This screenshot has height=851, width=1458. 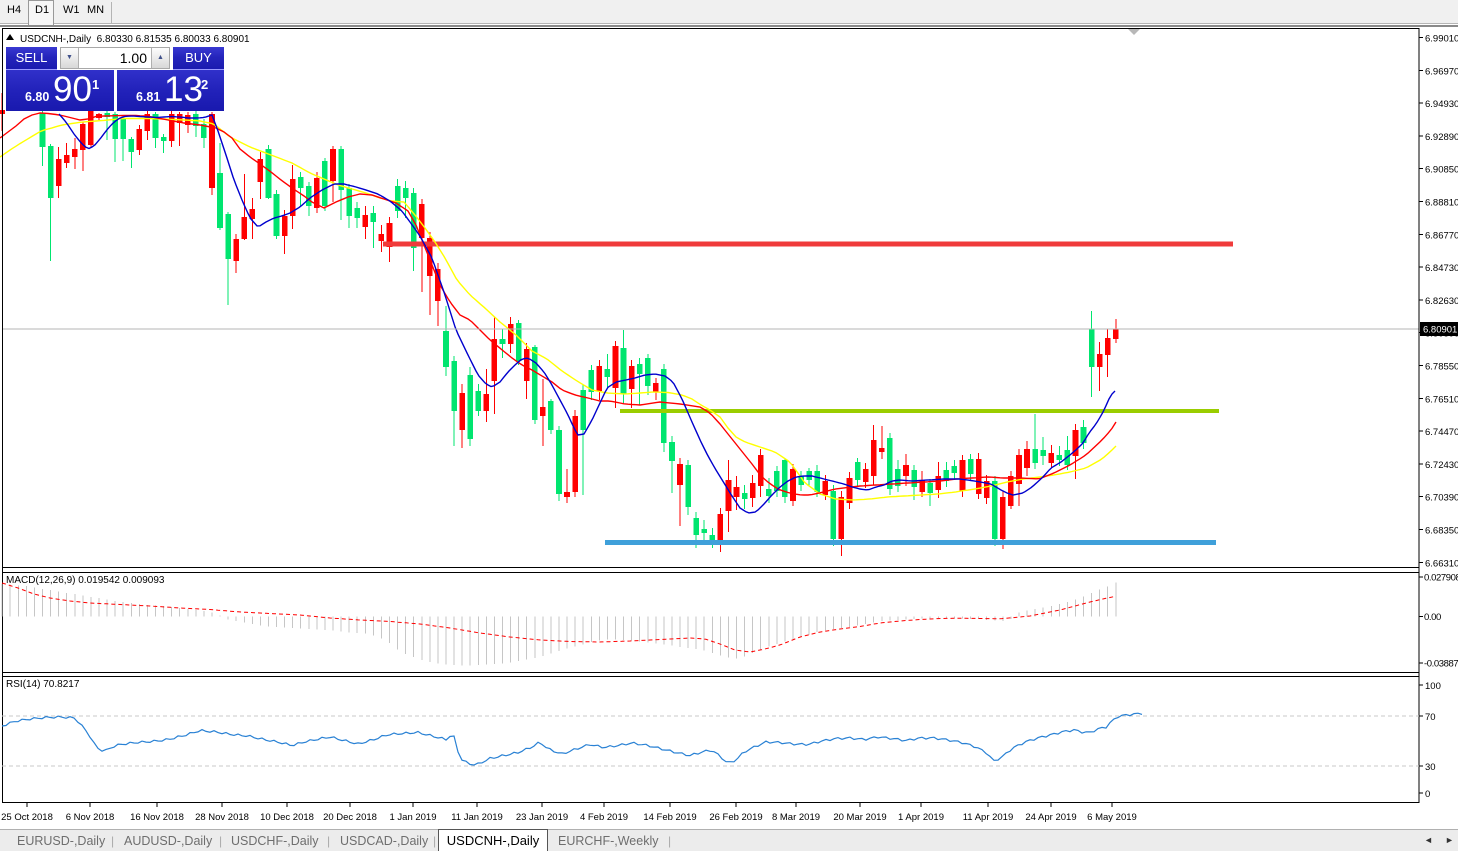 I want to click on svg-text: 100, so click(x=1433, y=686).